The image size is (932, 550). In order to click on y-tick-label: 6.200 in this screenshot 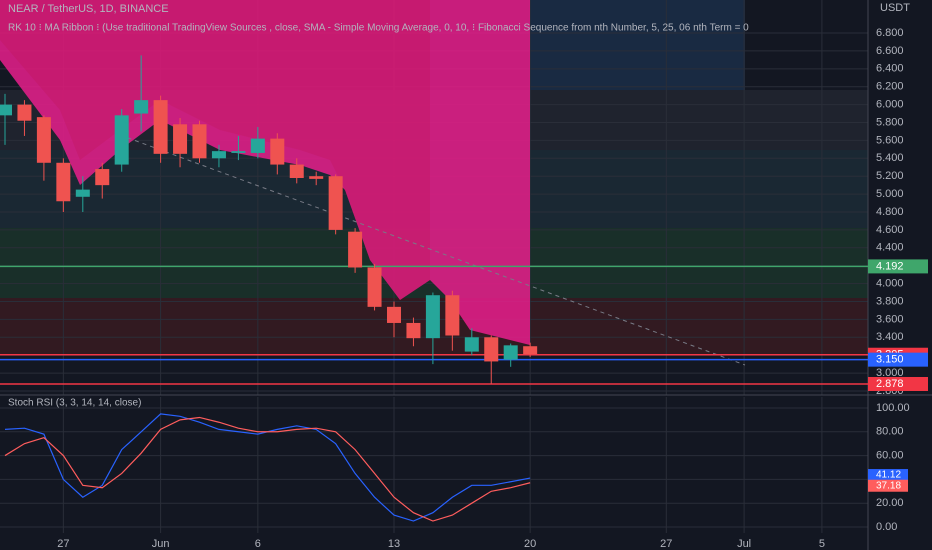, I will do `click(890, 87)`.